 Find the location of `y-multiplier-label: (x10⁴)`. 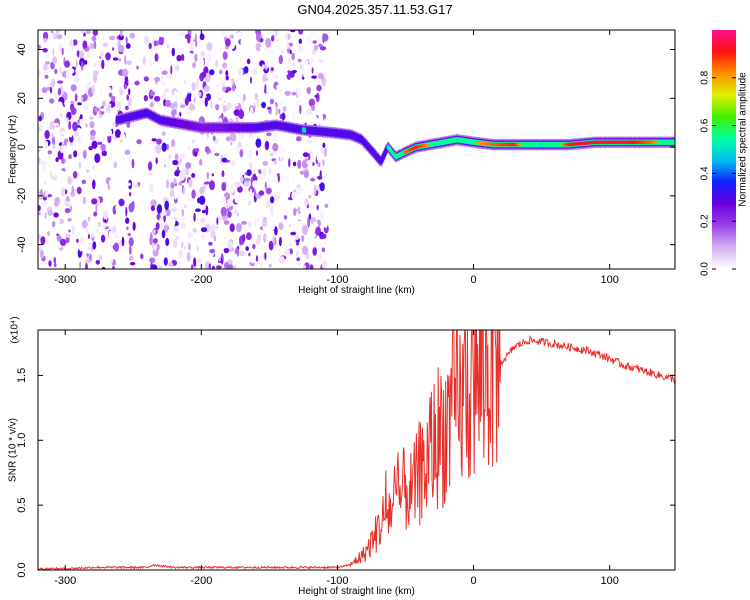

y-multiplier-label: (x10⁴) is located at coordinates (15, 329).